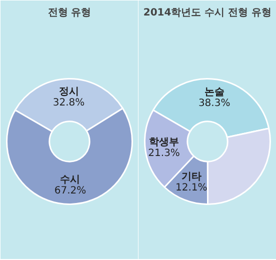 Image resolution: width=276 pixels, height=260 pixels. I want to click on data-label: 21.3%, so click(164, 153).